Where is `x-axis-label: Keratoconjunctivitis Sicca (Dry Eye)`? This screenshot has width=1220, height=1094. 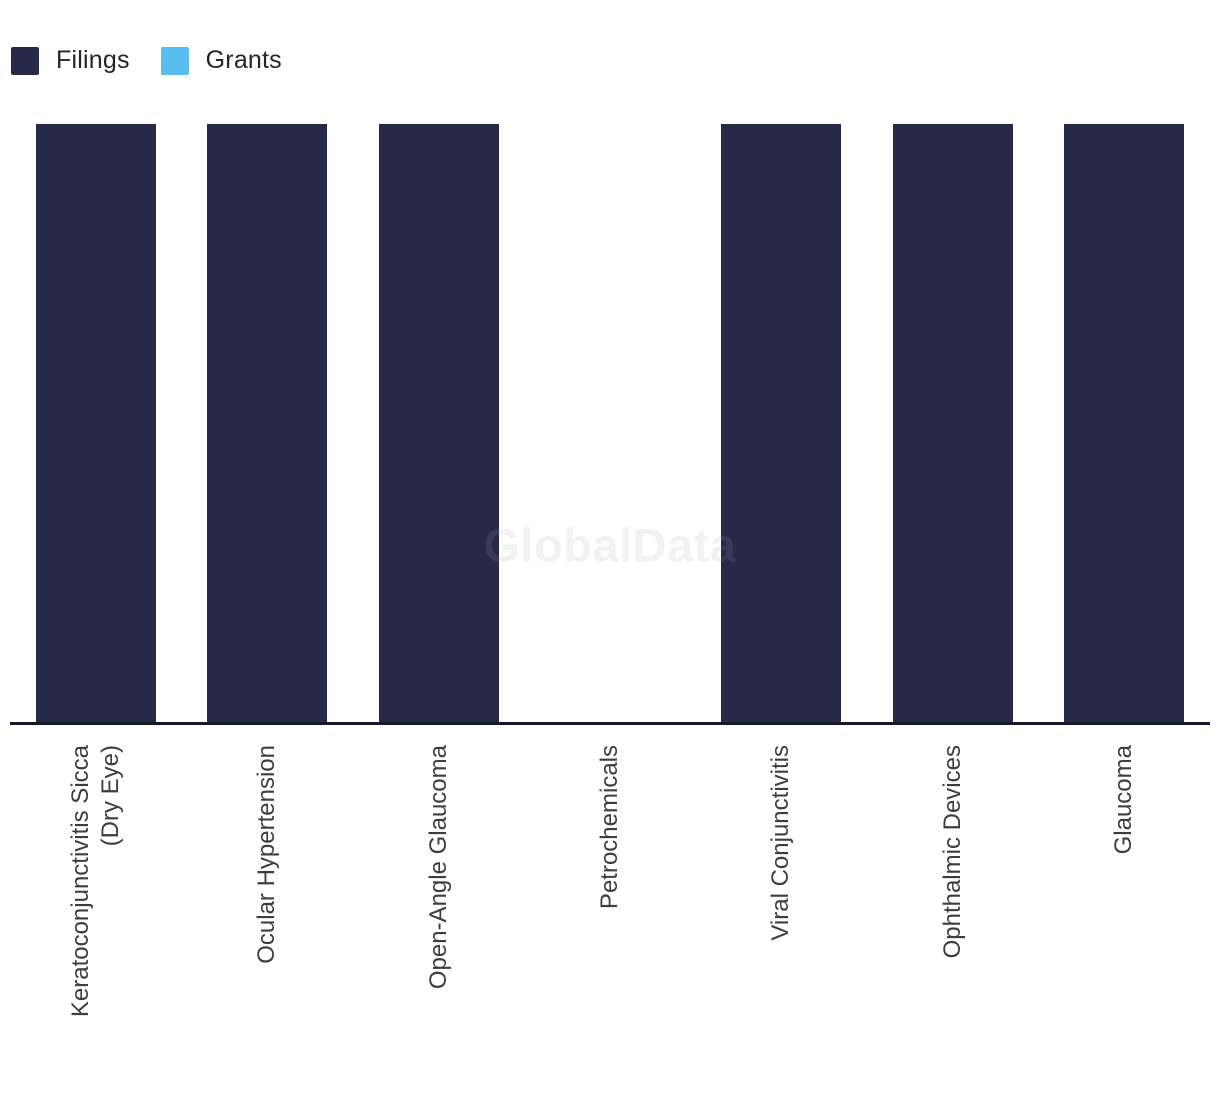 x-axis-label: Keratoconjunctivitis Sicca (Dry Eye) is located at coordinates (95, 881).